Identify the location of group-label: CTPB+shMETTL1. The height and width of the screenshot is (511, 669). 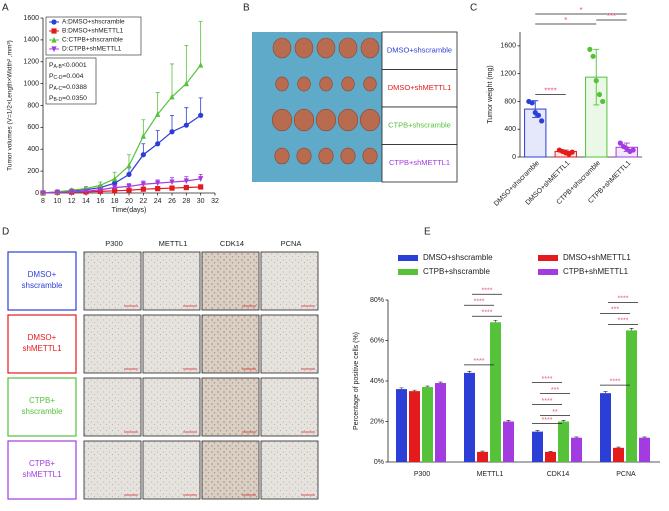
(419, 162).